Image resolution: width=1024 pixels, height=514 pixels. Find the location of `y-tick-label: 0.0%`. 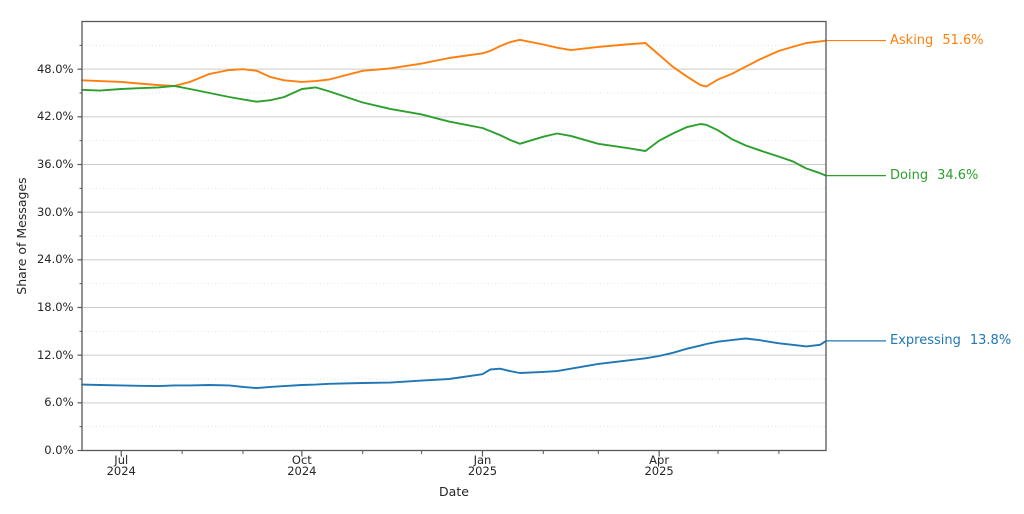

y-tick-label: 0.0% is located at coordinates (59, 450).